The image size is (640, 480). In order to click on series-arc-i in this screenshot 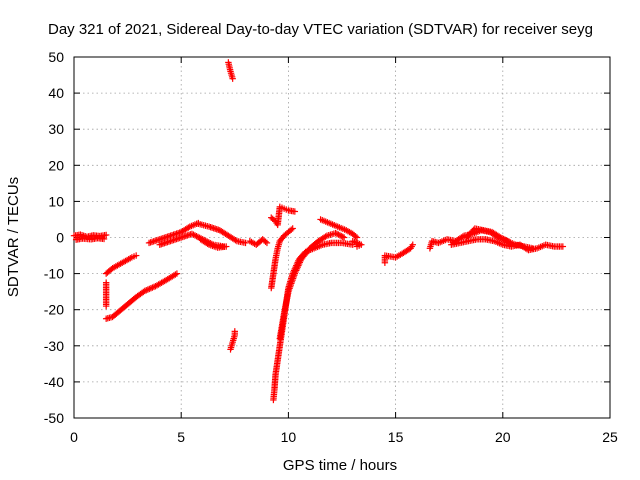, I will do `click(213, 243)`.